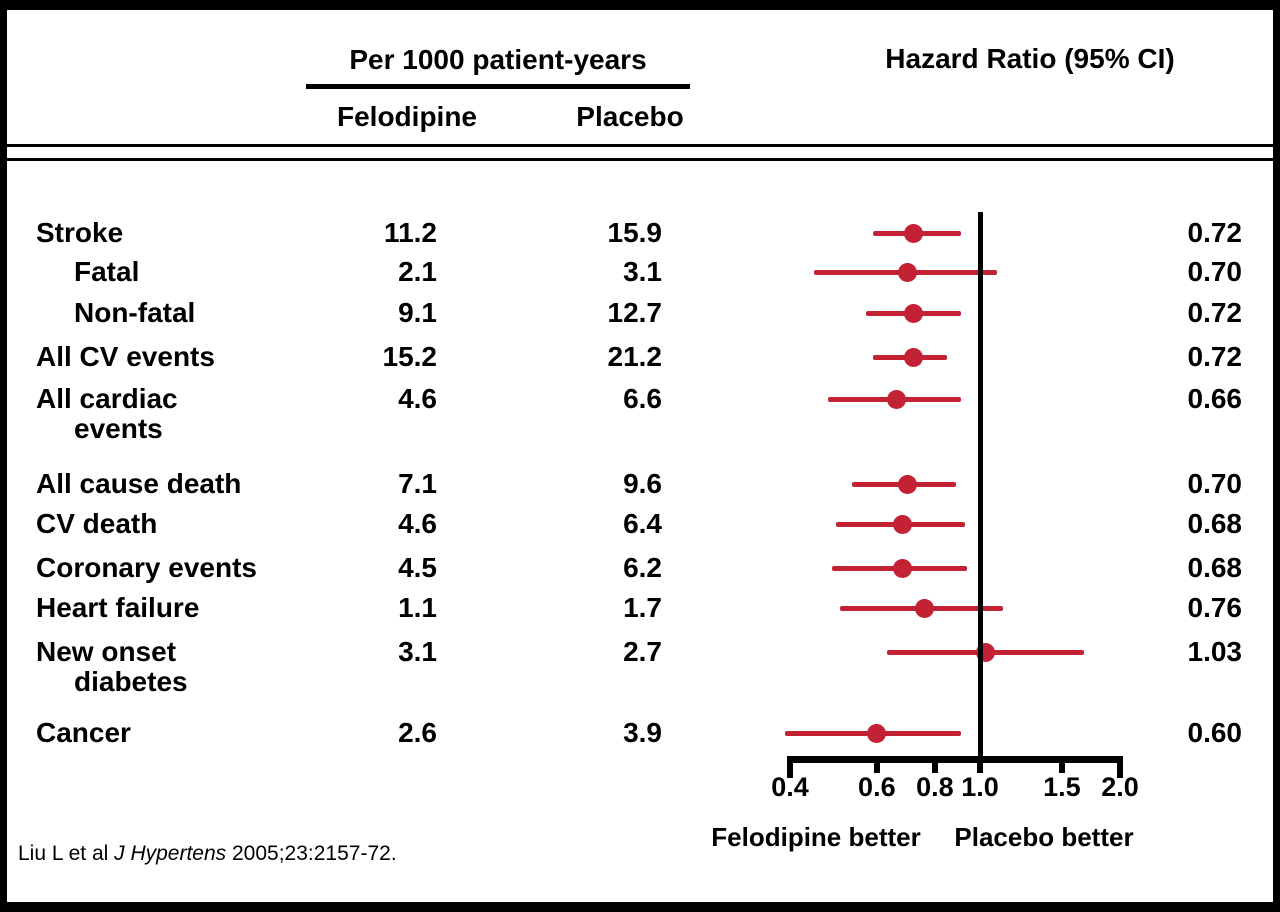 The width and height of the screenshot is (1280, 912). Describe the element at coordinates (1120, 787) in the screenshot. I see `x-axis-tick-label: 2.0` at that location.